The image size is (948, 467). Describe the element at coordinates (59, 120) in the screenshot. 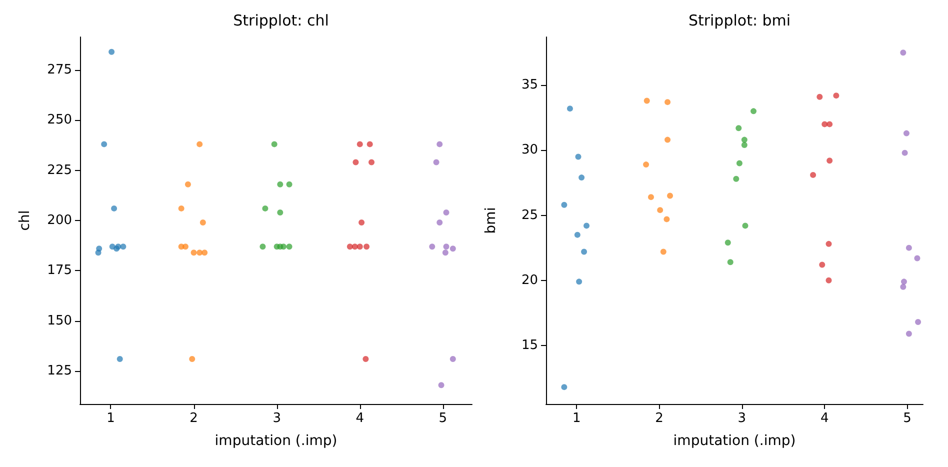

I see `y-tick-label: 250` at that location.